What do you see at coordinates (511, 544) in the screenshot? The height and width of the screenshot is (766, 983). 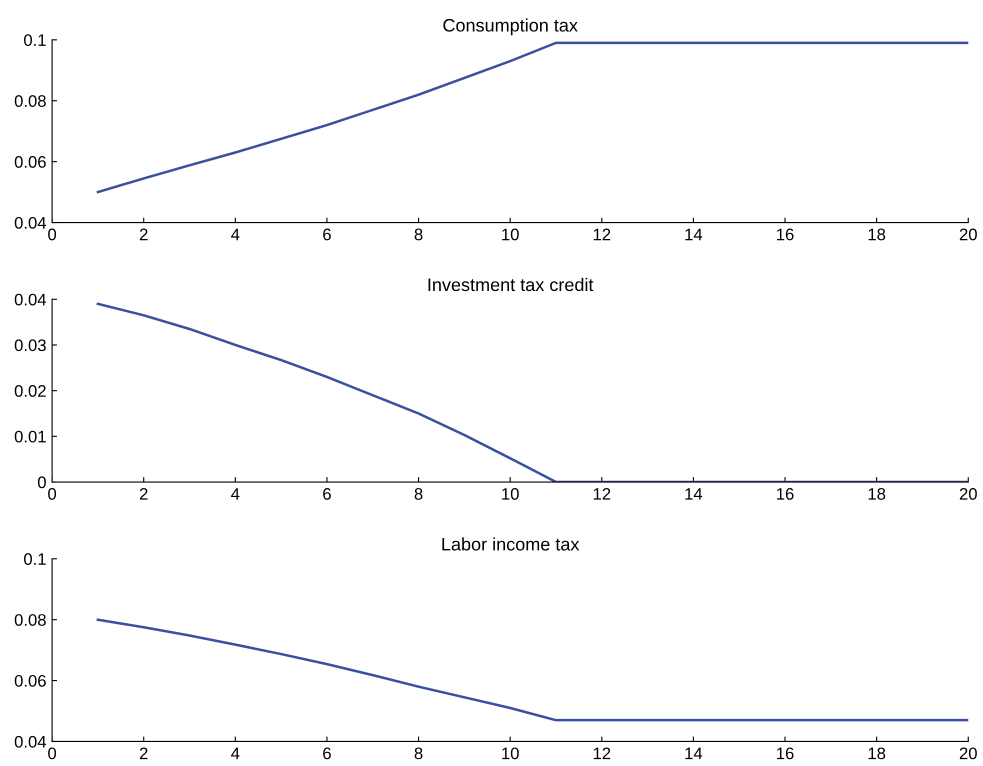 I see `chart-title: Labor income tax` at bounding box center [511, 544].